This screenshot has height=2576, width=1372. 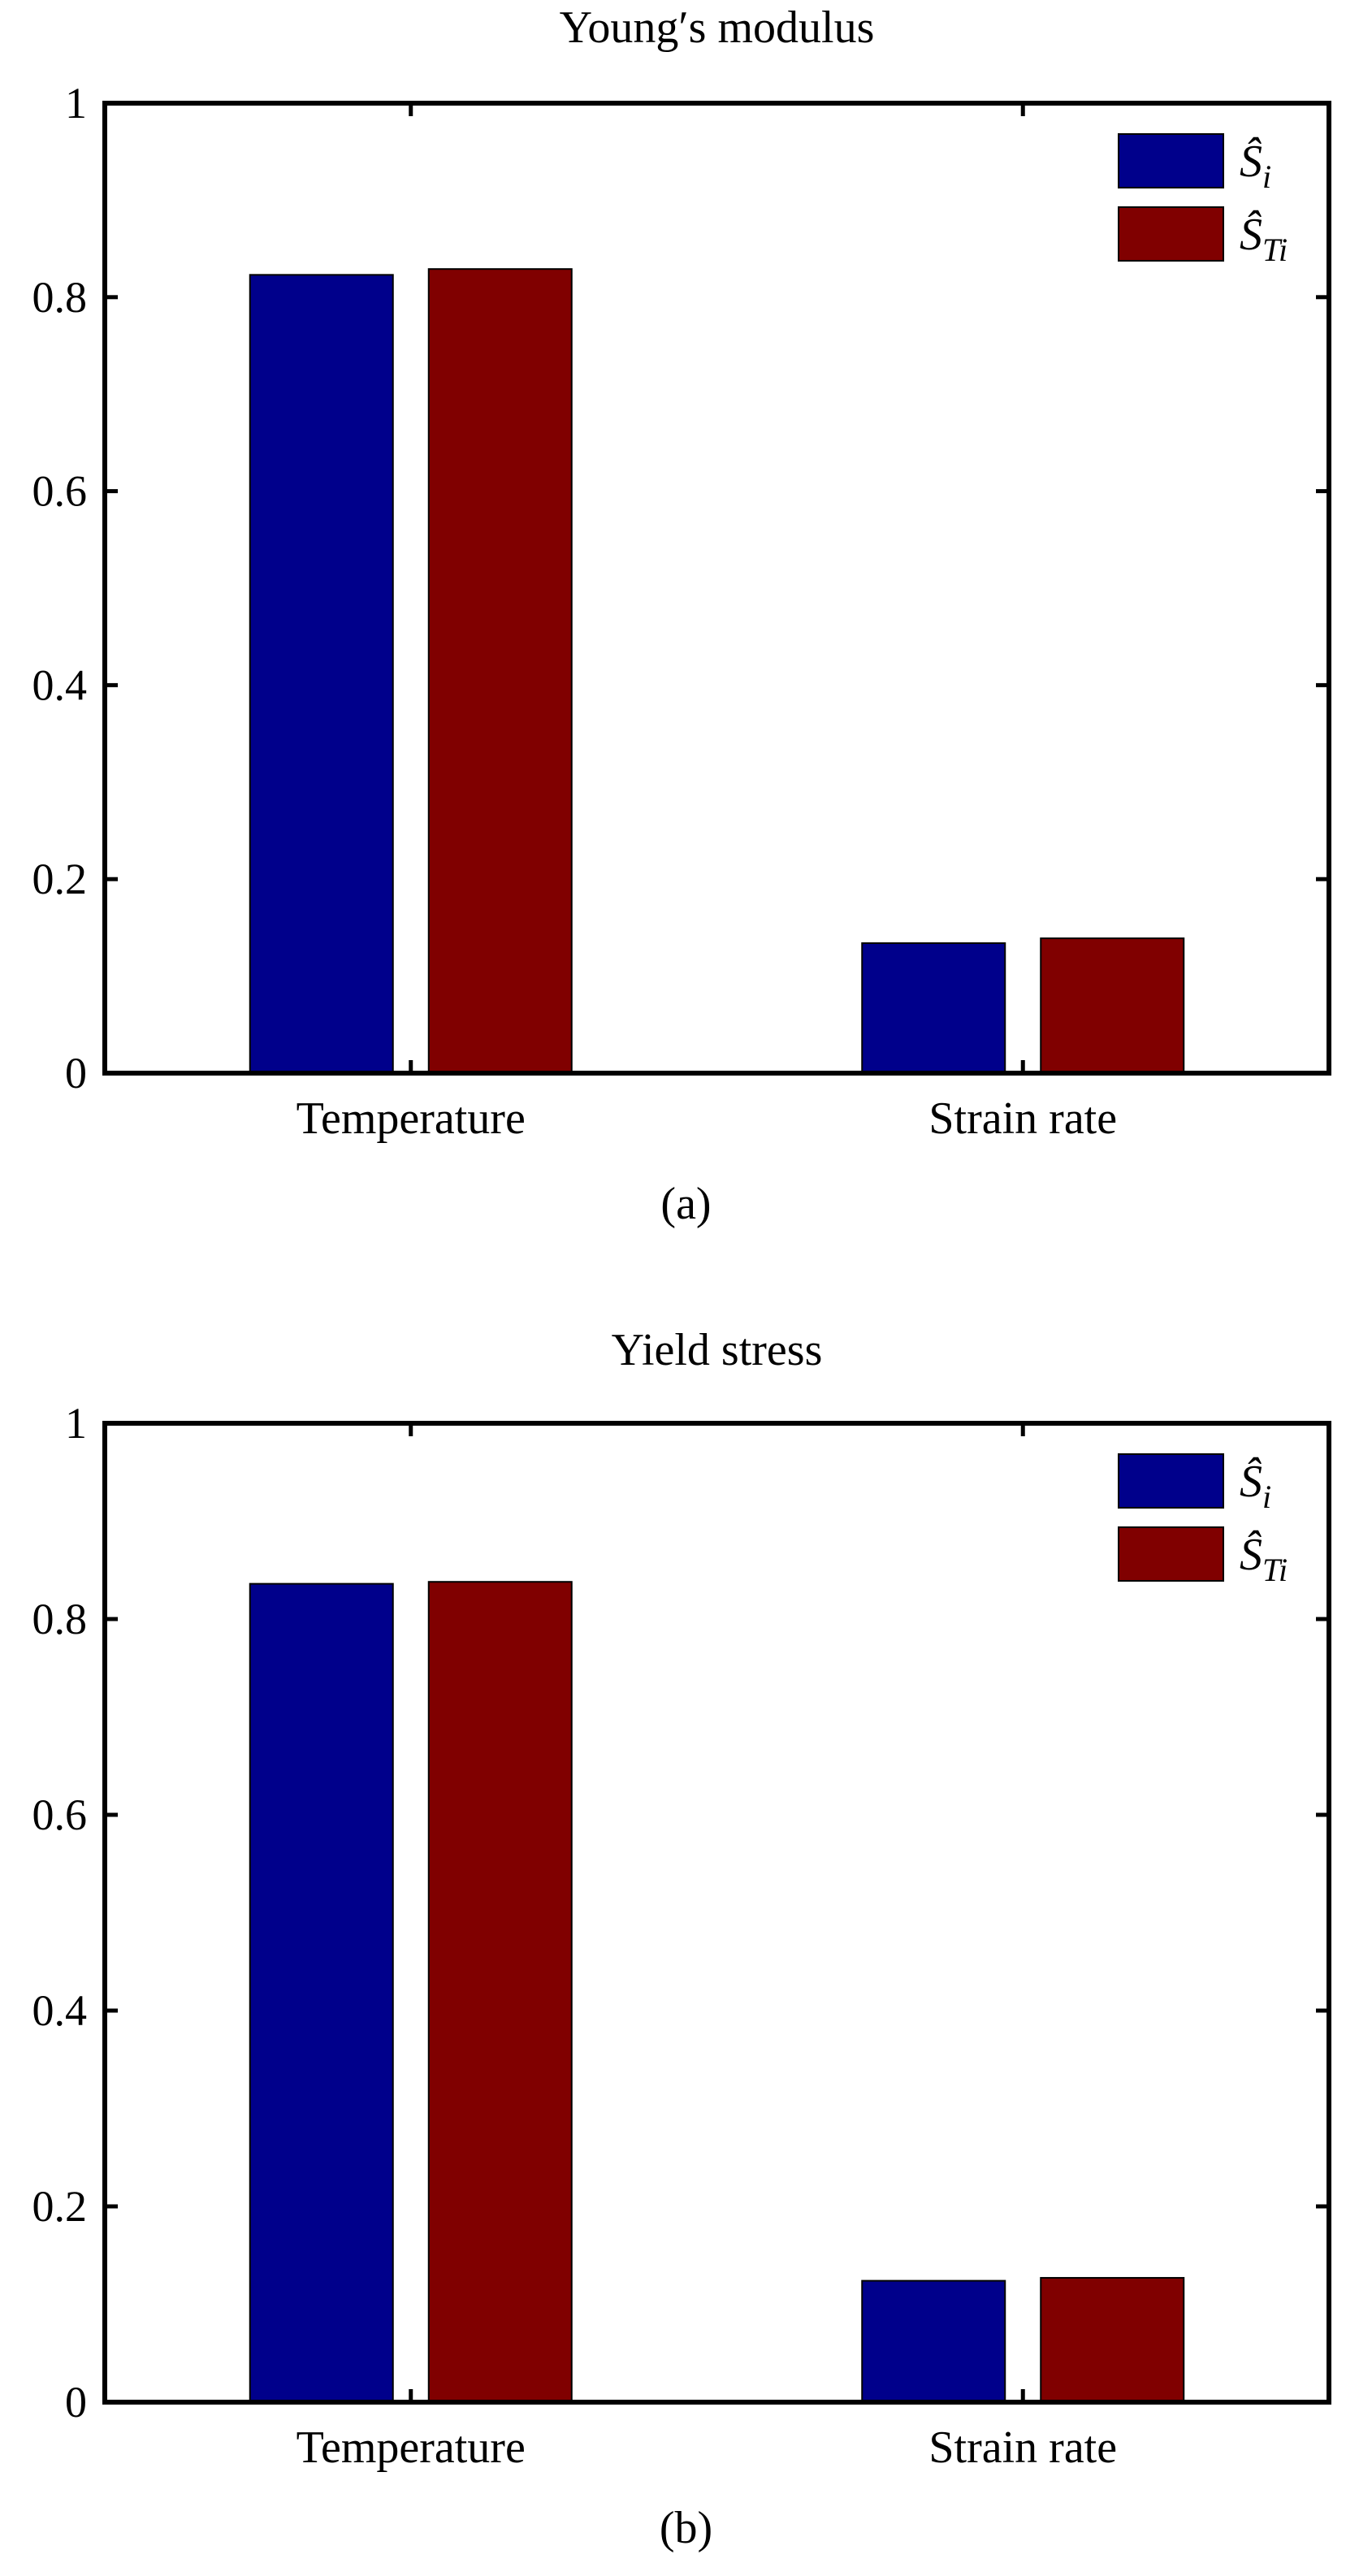 I want to click on chart-title: Young′s modulus, so click(x=717, y=27).